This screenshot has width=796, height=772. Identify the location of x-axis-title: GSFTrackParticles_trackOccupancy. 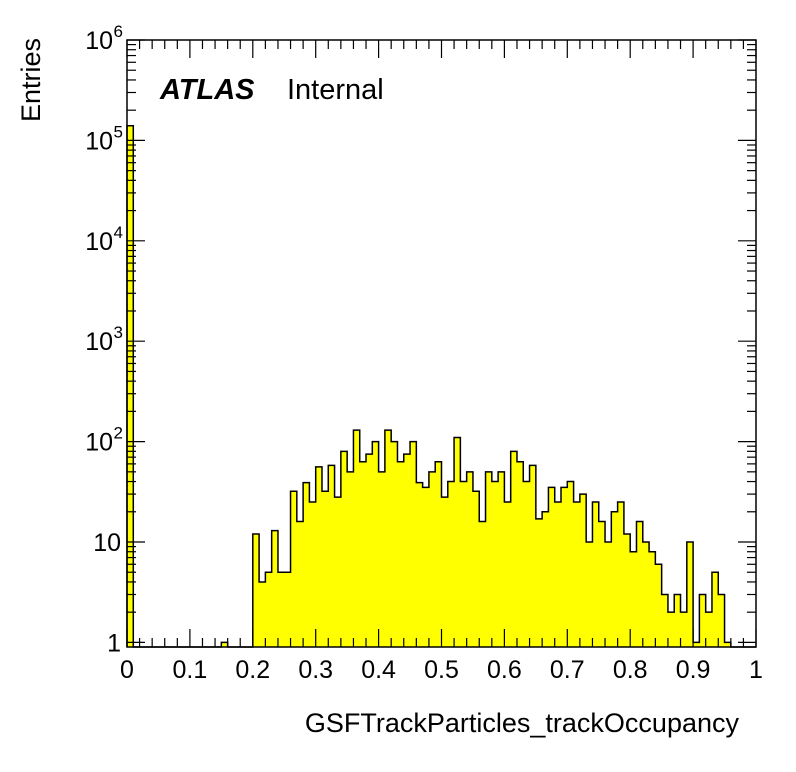
(522, 723).